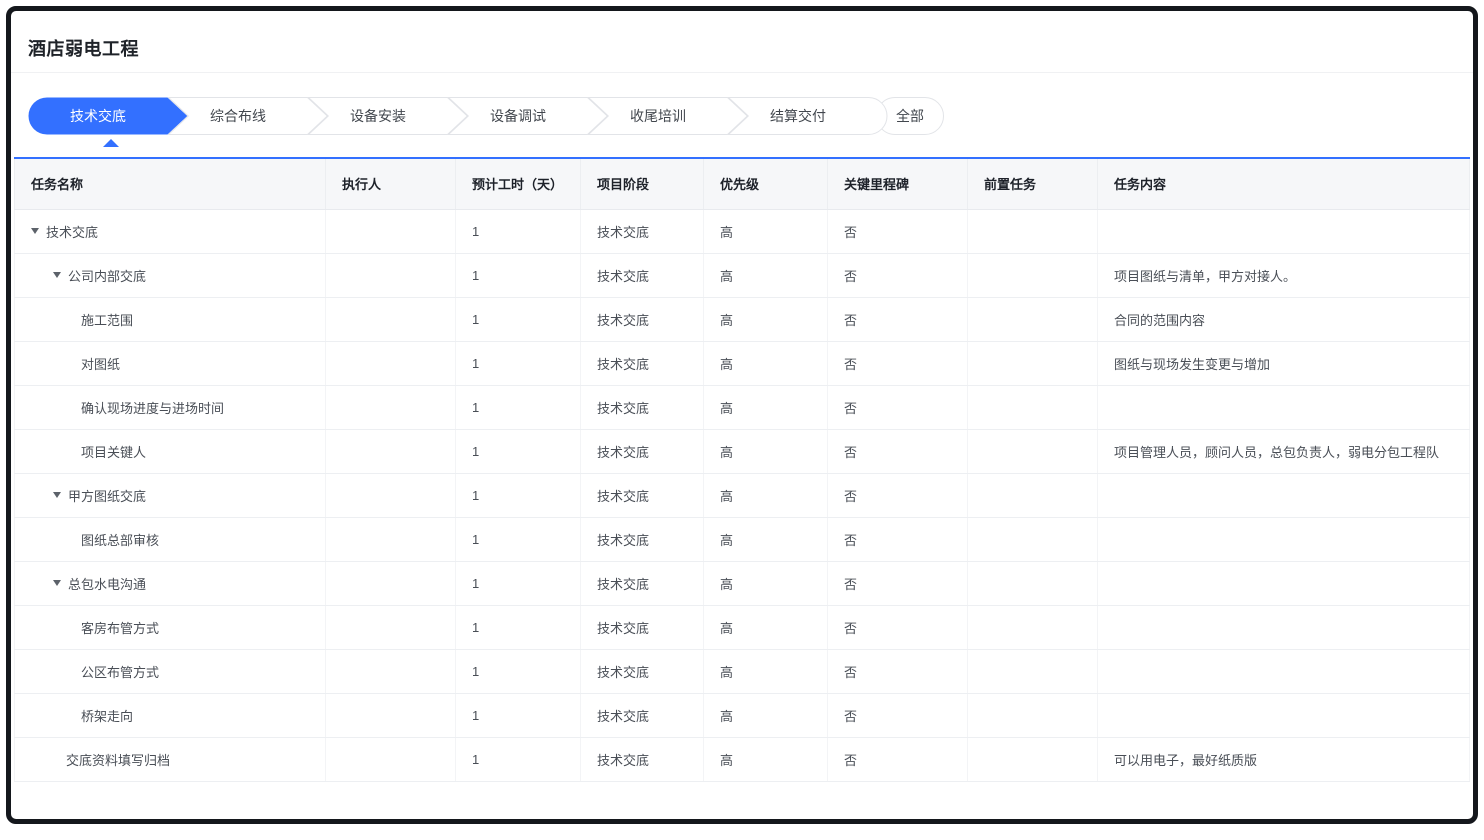 The image size is (1484, 840). Describe the element at coordinates (642, 184) in the screenshot. I see `column-header-4: 项目阶段` at that location.